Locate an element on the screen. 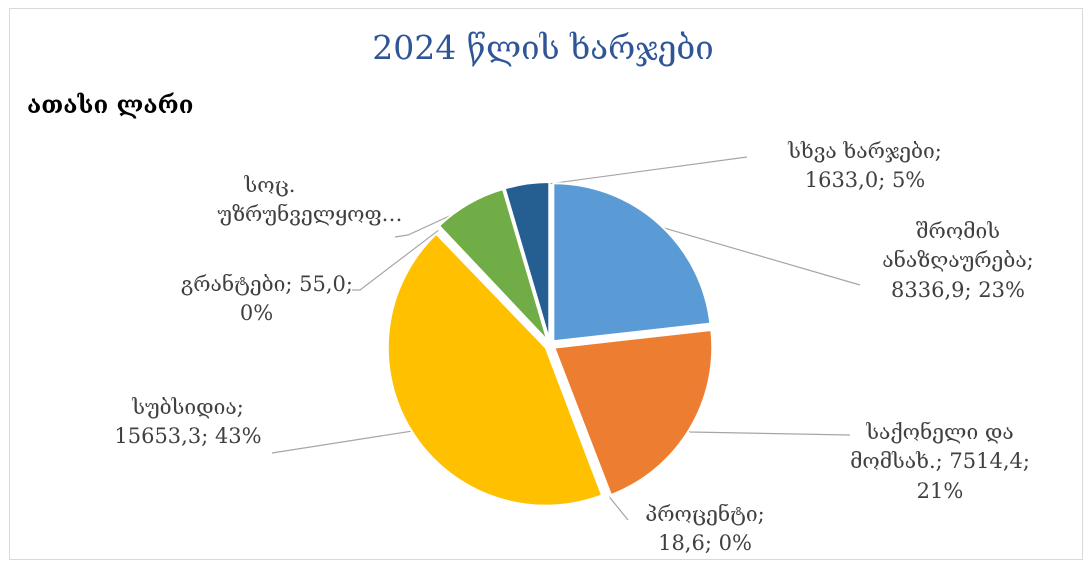 Image resolution: width=1086 pixels, height=563 pixels. chart-subtitle: ათასი ლარი is located at coordinates (110, 104).